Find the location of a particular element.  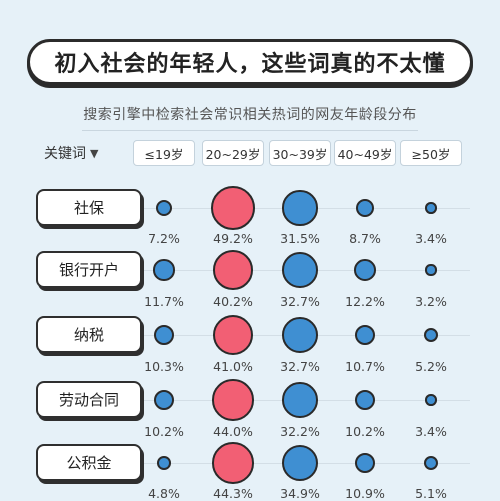

value-label: 5.1% is located at coordinates (431, 493).